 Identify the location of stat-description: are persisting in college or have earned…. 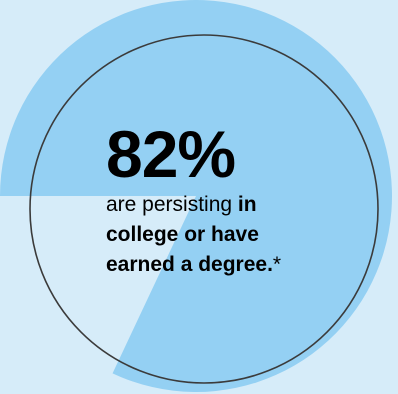
(231, 235).